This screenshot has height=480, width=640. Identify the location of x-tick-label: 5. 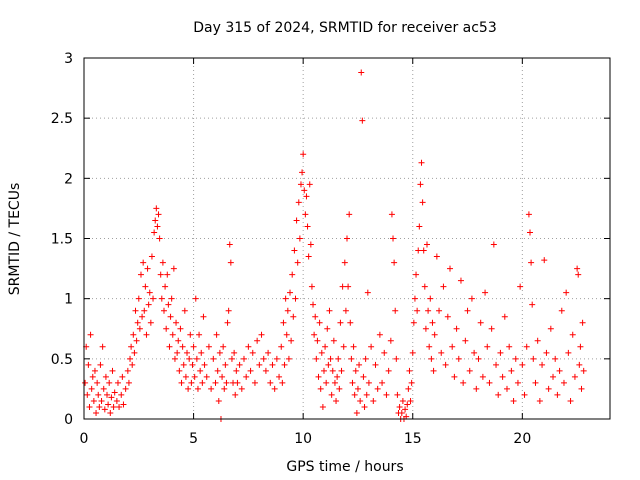
(193, 439).